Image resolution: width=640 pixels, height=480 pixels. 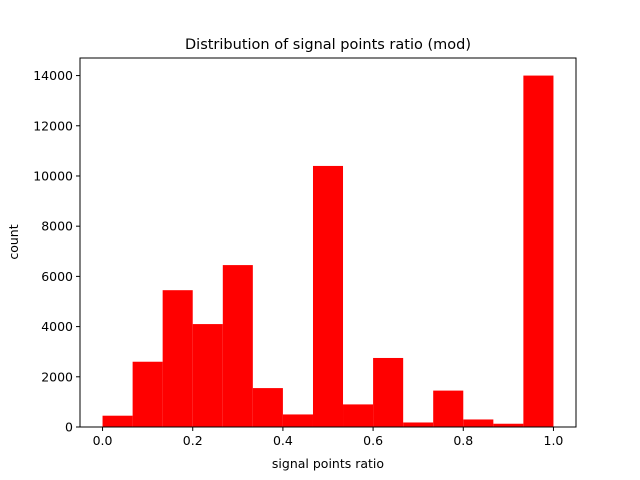 What do you see at coordinates (373, 440) in the screenshot?
I see `x-tick-label: 0.6` at bounding box center [373, 440].